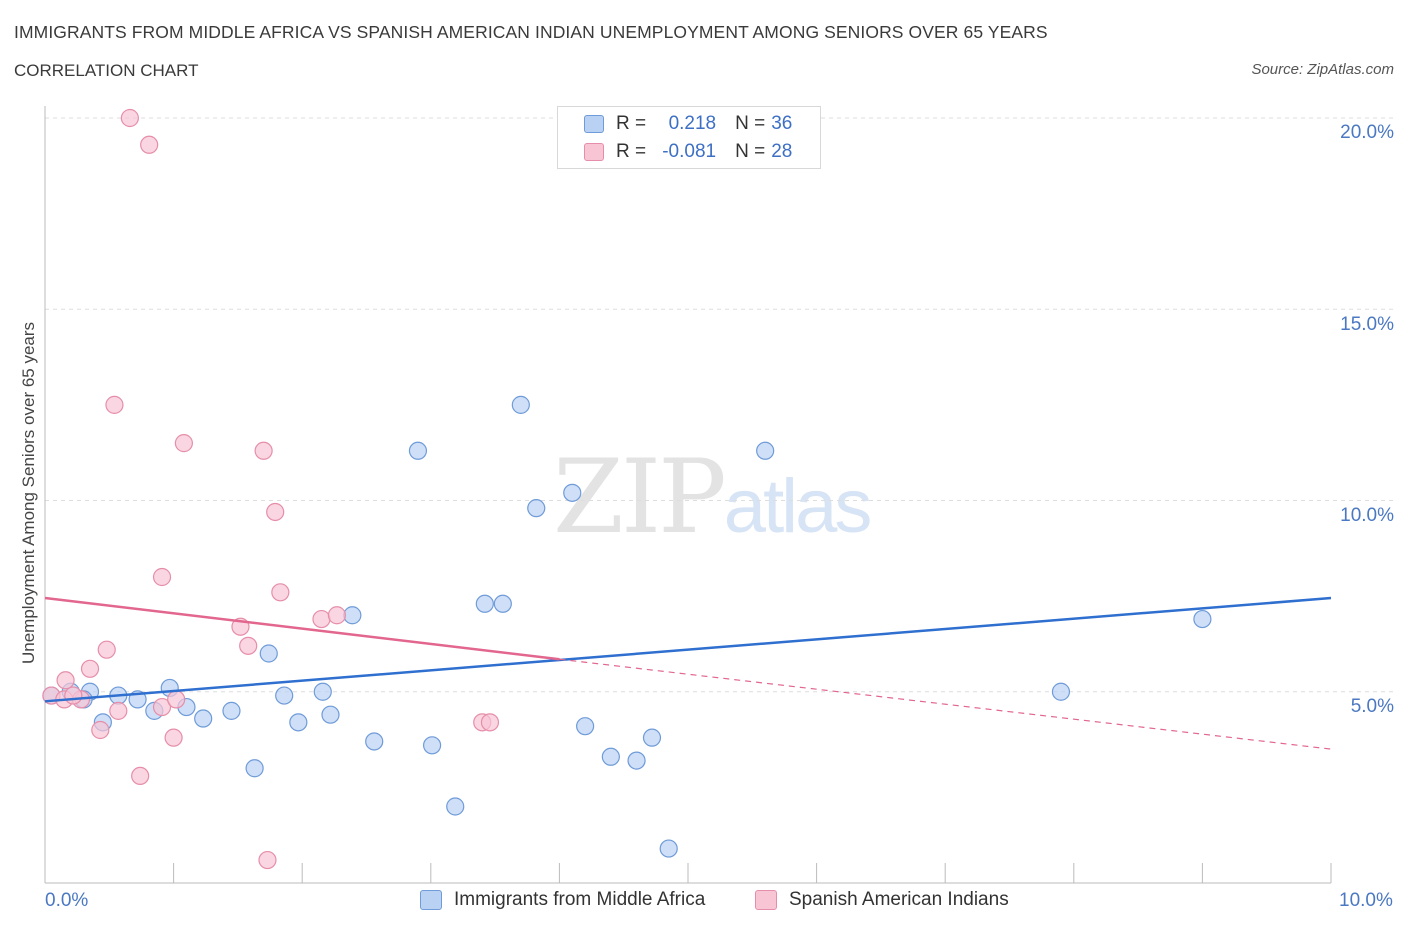  I want to click on y-tick-label-20: 20.0%, so click(1367, 132).